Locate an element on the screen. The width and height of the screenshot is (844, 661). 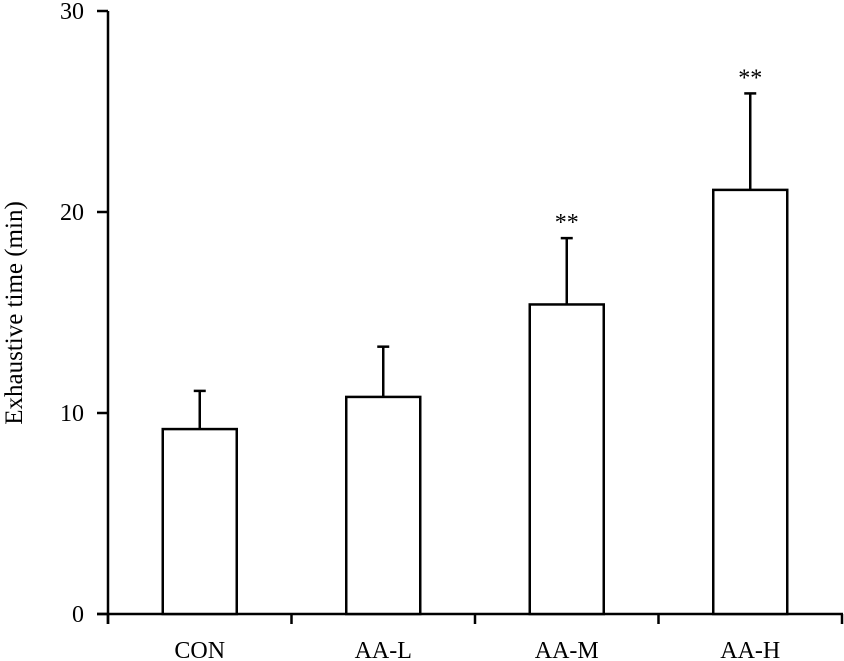
x-category-label: AA-H is located at coordinates (750, 649).